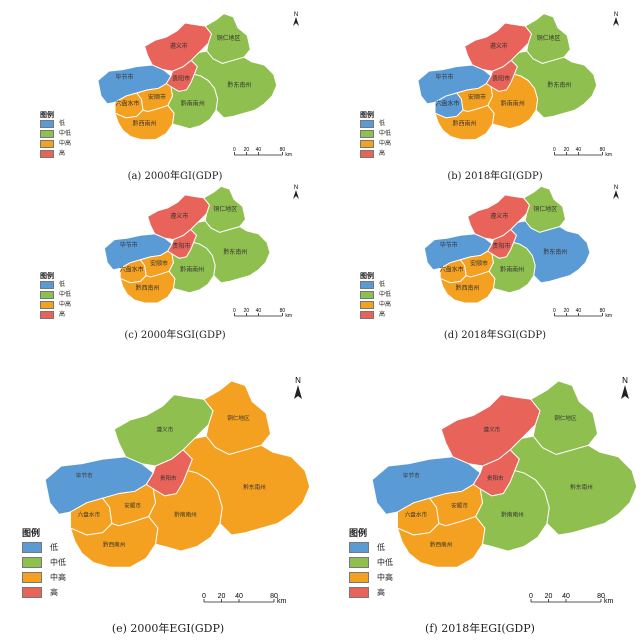 The height and width of the screenshot is (644, 643). What do you see at coordinates (385, 304) in the screenshot?
I see `legend-label: 中高` at bounding box center [385, 304].